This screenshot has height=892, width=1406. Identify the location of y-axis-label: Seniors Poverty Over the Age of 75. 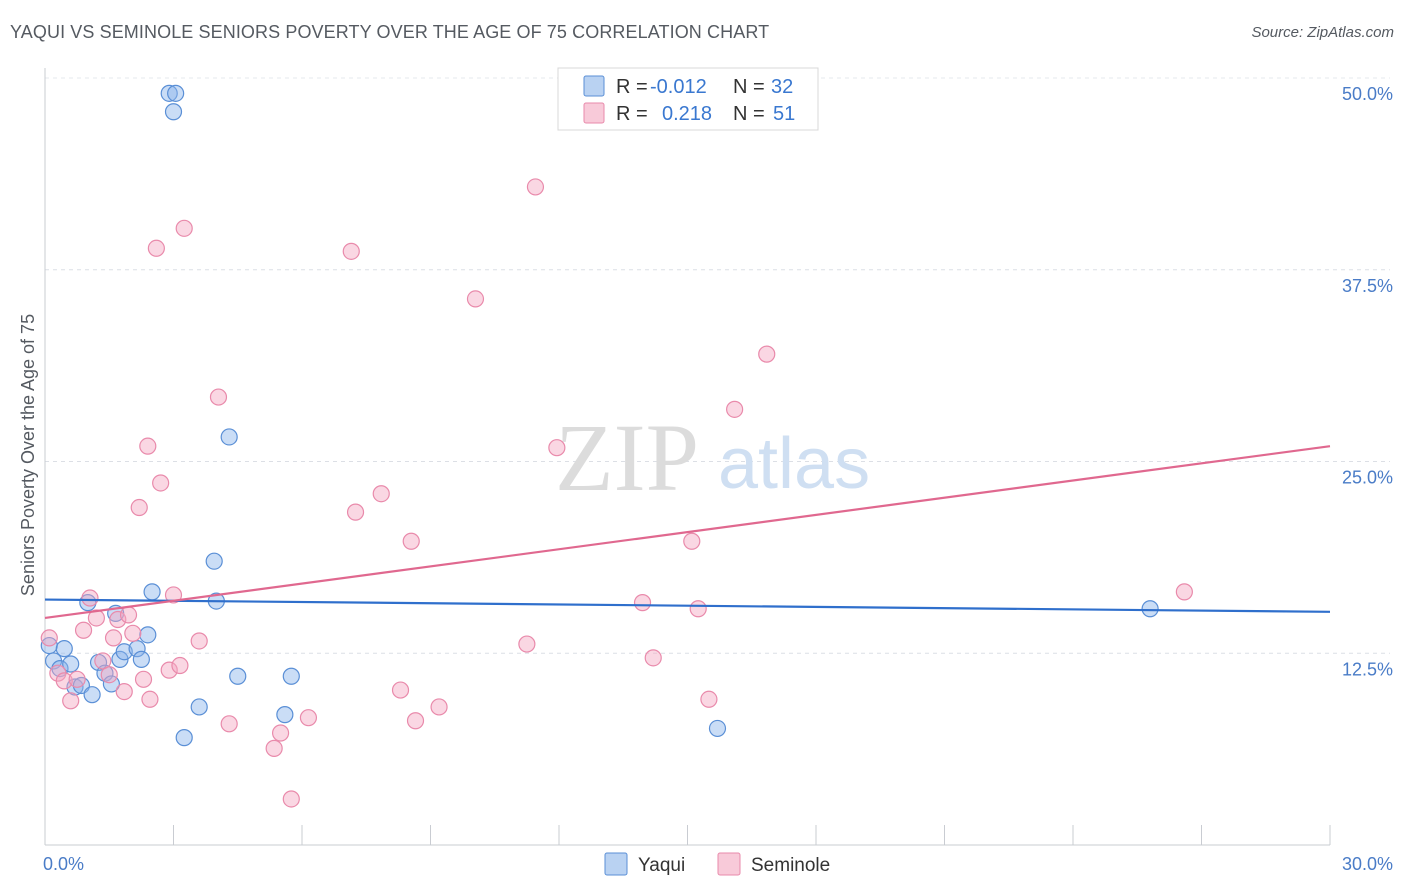
(28, 455).